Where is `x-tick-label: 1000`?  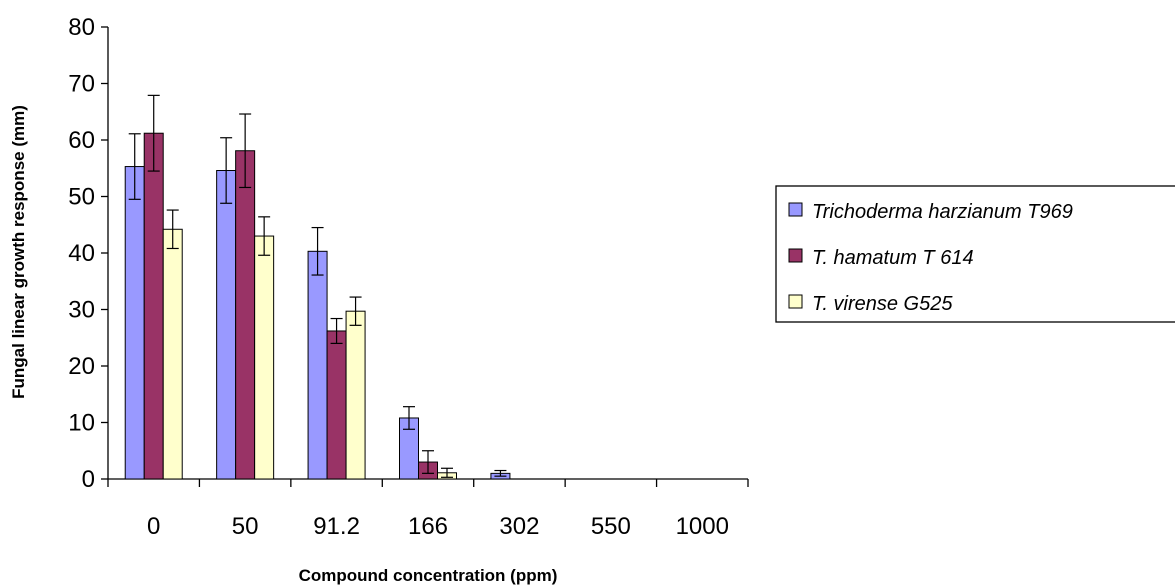 x-tick-label: 1000 is located at coordinates (702, 526).